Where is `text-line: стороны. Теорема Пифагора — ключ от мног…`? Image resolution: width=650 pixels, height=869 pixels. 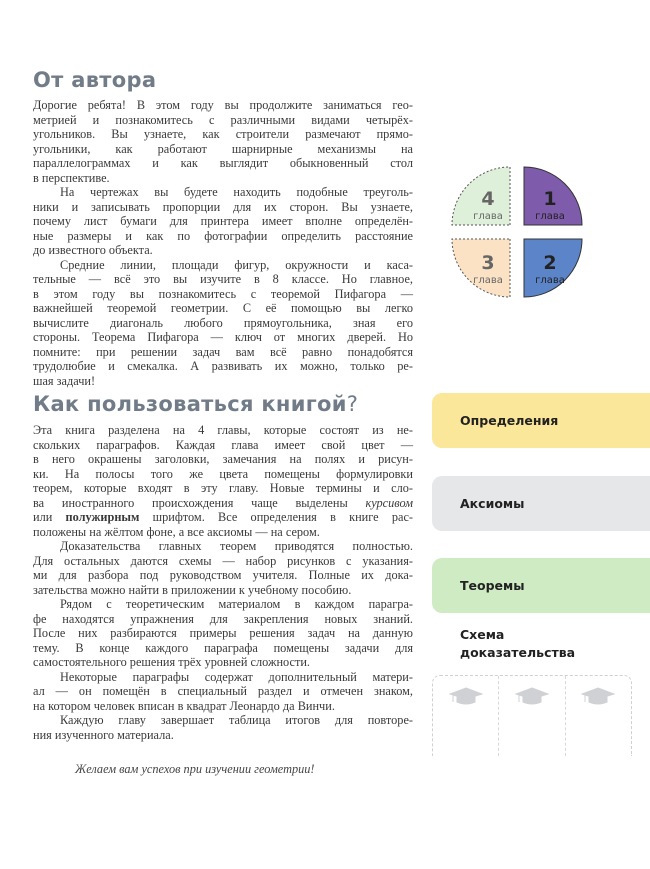 text-line: стороны. Теорема Пифагора — ключ от мног… is located at coordinates (223, 337).